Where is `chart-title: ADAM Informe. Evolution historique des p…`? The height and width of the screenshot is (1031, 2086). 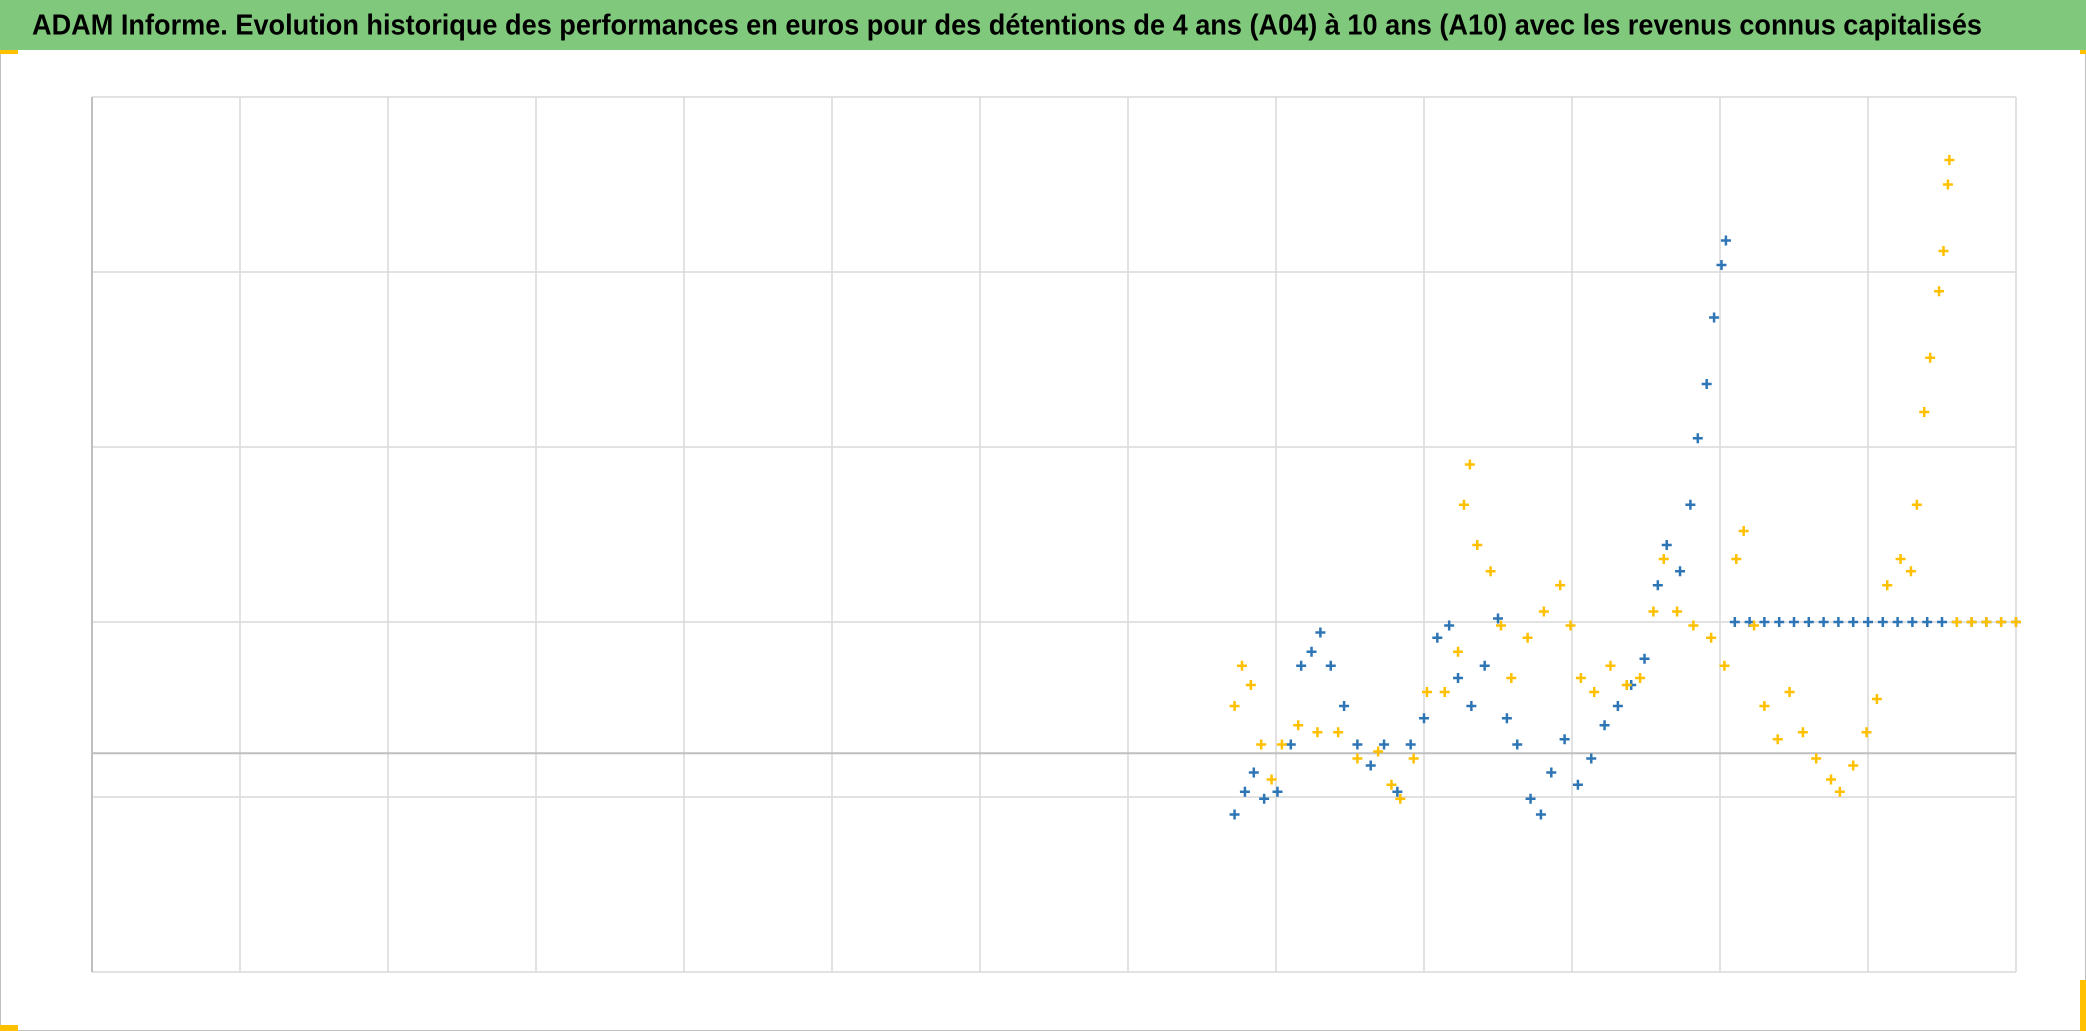
chart-title: ADAM Informe. Evolution historique des p… is located at coordinates (1007, 26).